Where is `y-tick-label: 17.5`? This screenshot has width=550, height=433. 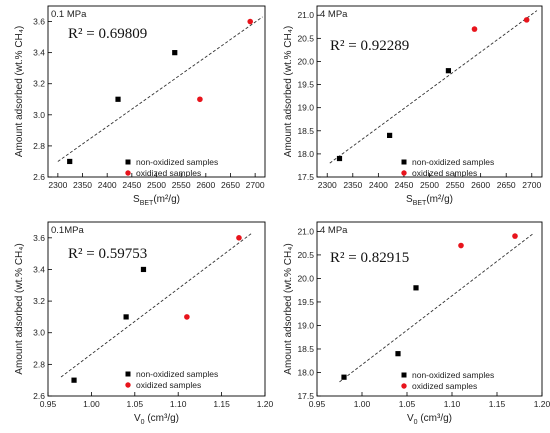 y-tick-label: 17.5 is located at coordinates (305, 177).